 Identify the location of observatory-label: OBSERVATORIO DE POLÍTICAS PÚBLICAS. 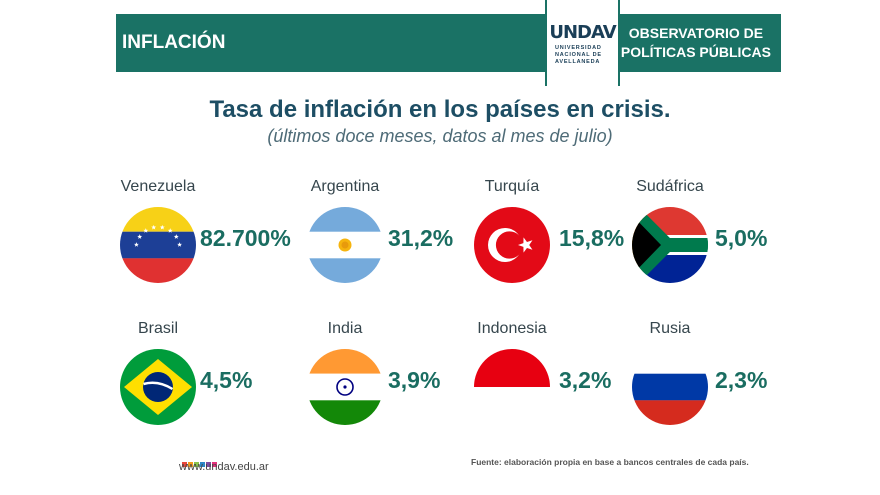
(696, 43).